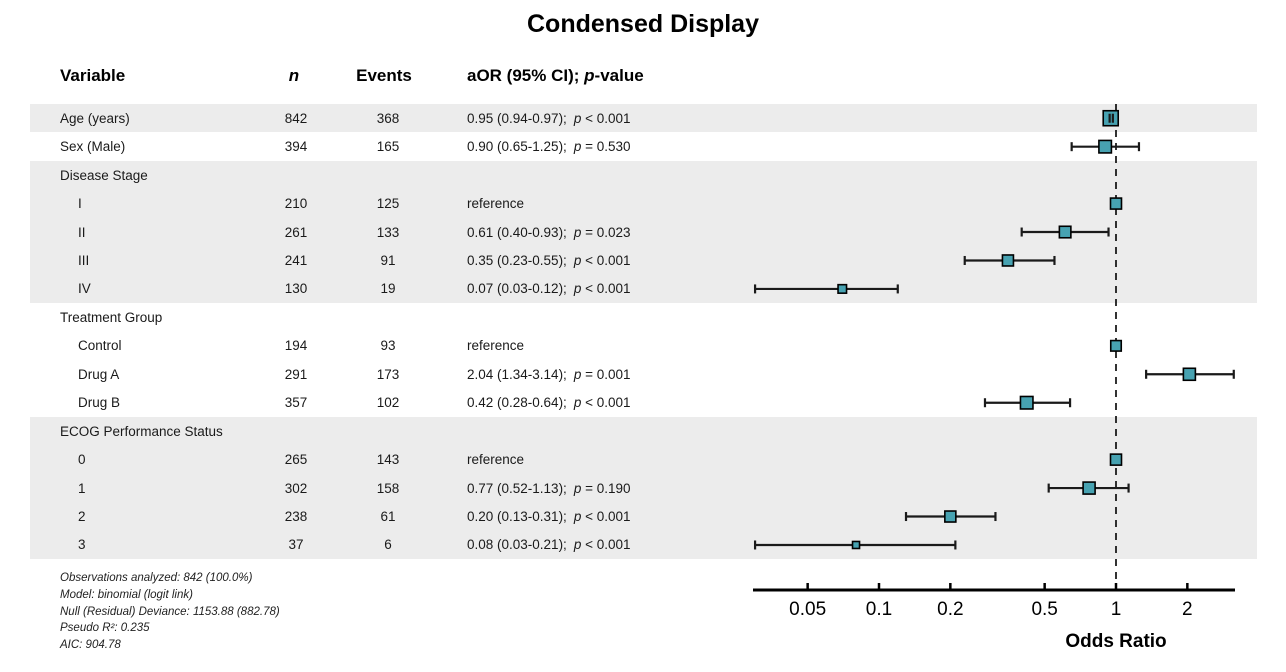 This screenshot has width=1286, height=672. I want to click on x-axis-tick-label: 0.1, so click(879, 609).